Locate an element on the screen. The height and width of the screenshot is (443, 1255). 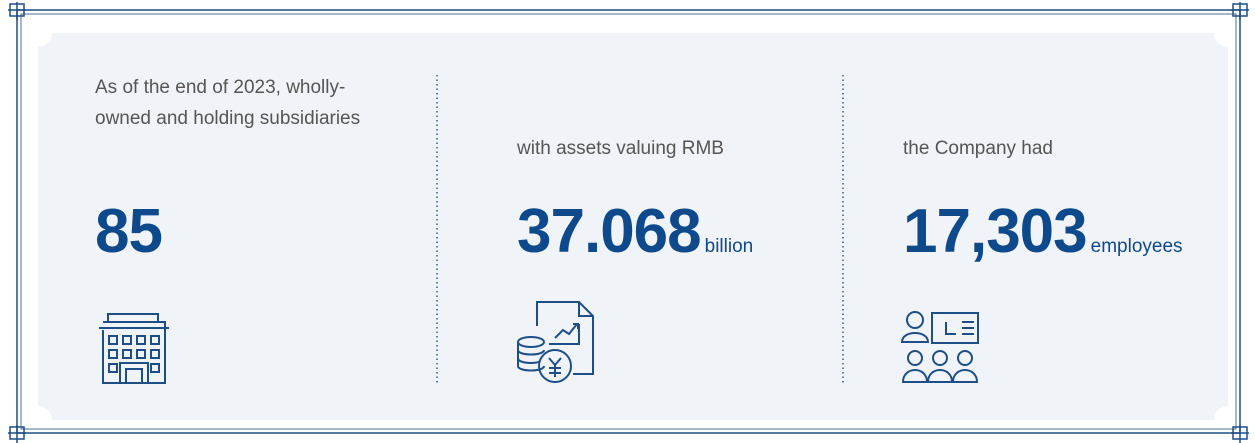
stat-label: the Company had is located at coordinates (978, 148).